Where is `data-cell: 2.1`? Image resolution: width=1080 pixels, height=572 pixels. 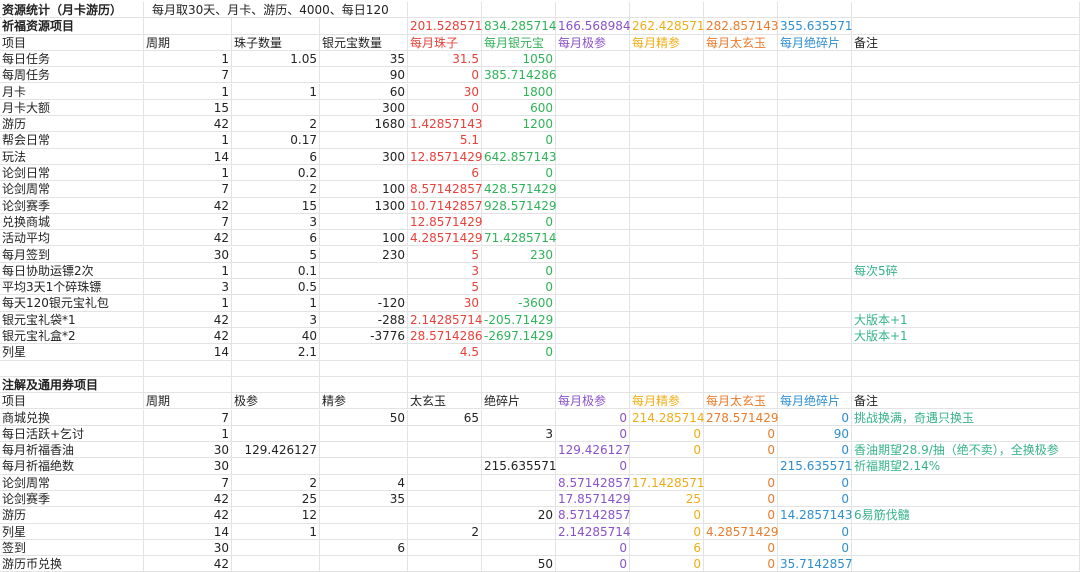
data-cell: 2.1 is located at coordinates (276, 352).